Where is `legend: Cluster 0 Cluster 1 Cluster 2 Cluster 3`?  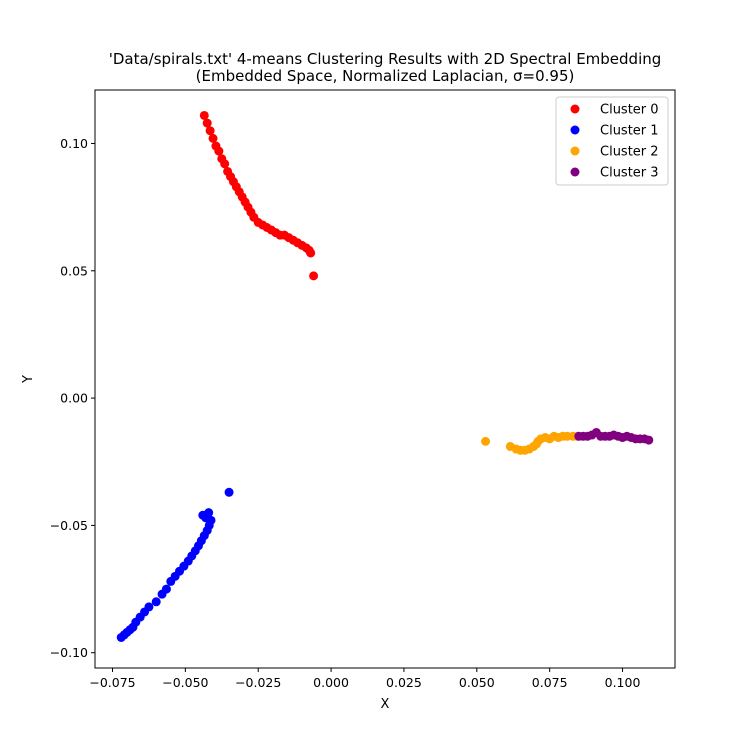
legend: Cluster 0 Cluster 1 Cluster 2 Cluster 3 is located at coordinates (612, 141).